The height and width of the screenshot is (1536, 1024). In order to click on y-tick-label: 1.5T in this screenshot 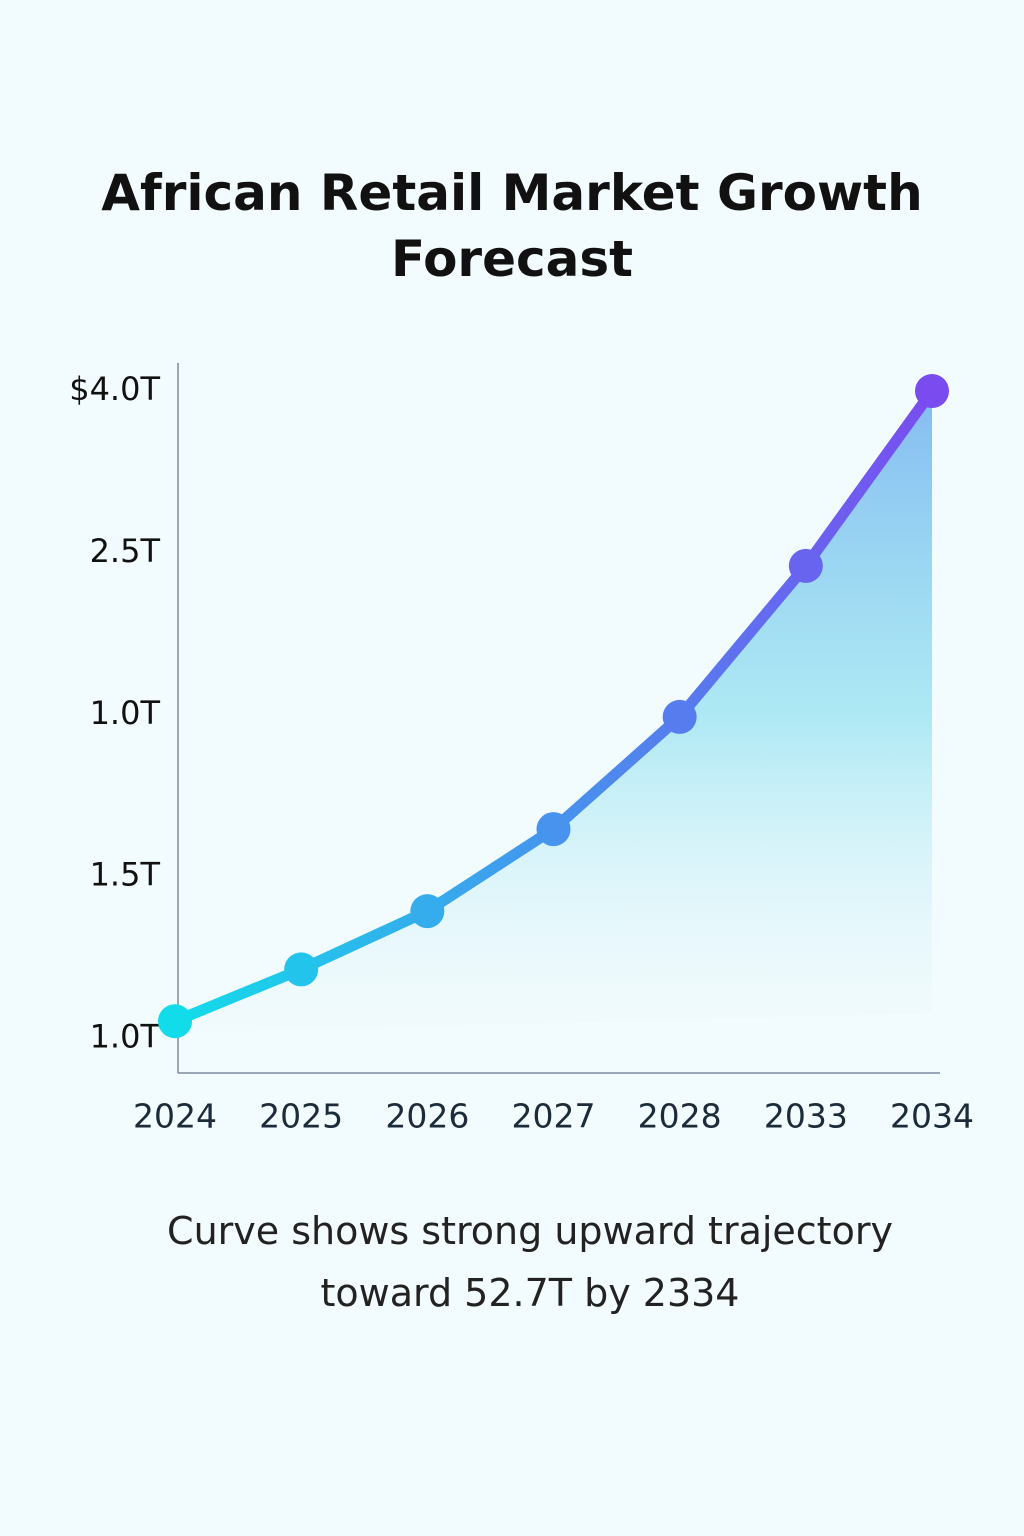, I will do `click(125, 875)`.